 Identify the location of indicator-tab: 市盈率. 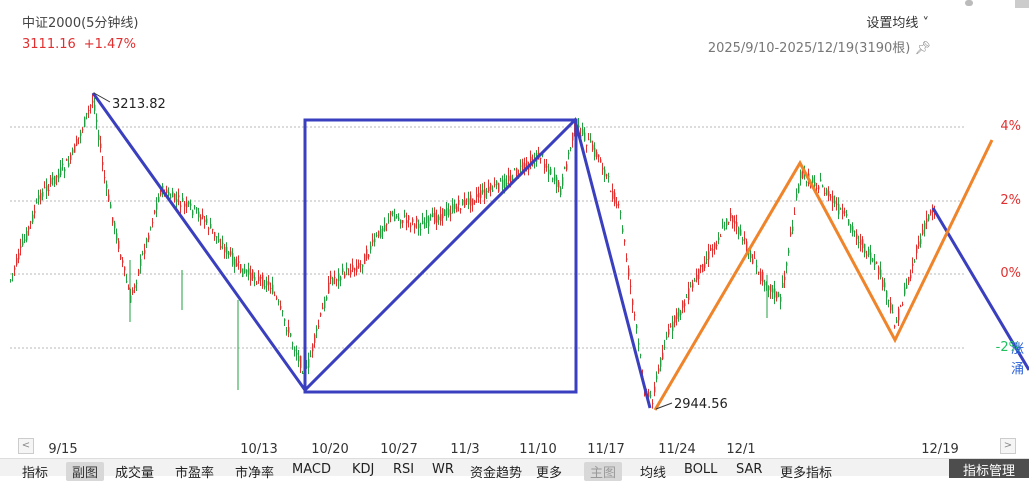
(195, 473).